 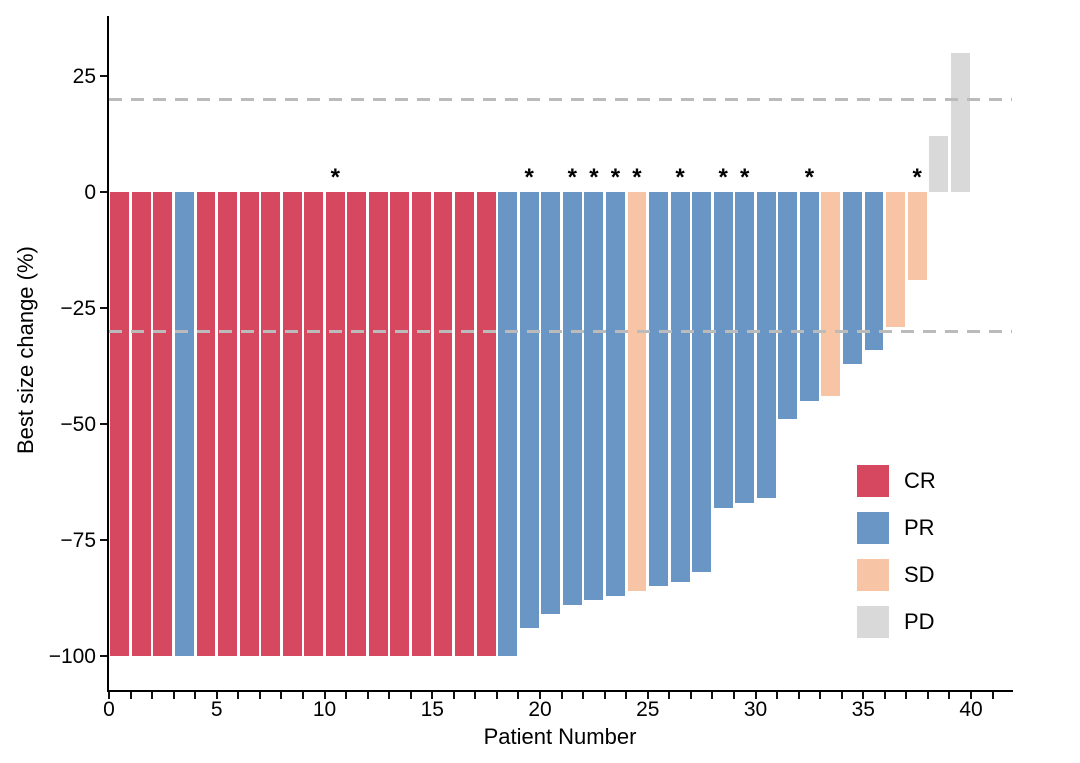 What do you see at coordinates (72, 656) in the screenshot?
I see `y-axis-tick-label: −100` at bounding box center [72, 656].